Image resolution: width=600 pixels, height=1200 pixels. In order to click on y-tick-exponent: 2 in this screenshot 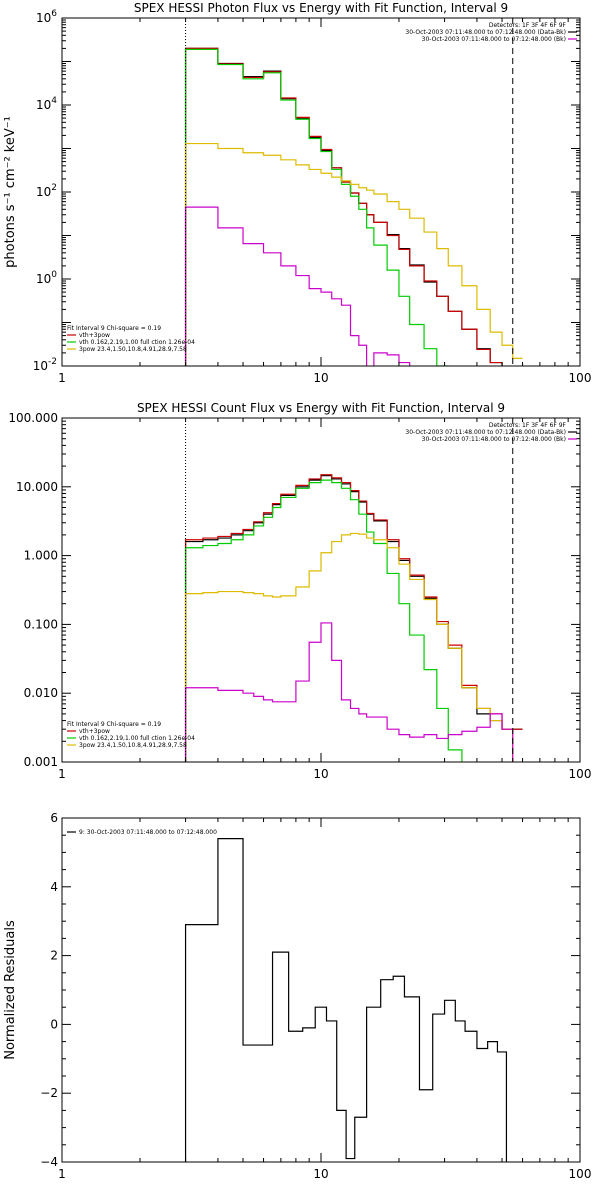, I will do `click(54, 188)`.